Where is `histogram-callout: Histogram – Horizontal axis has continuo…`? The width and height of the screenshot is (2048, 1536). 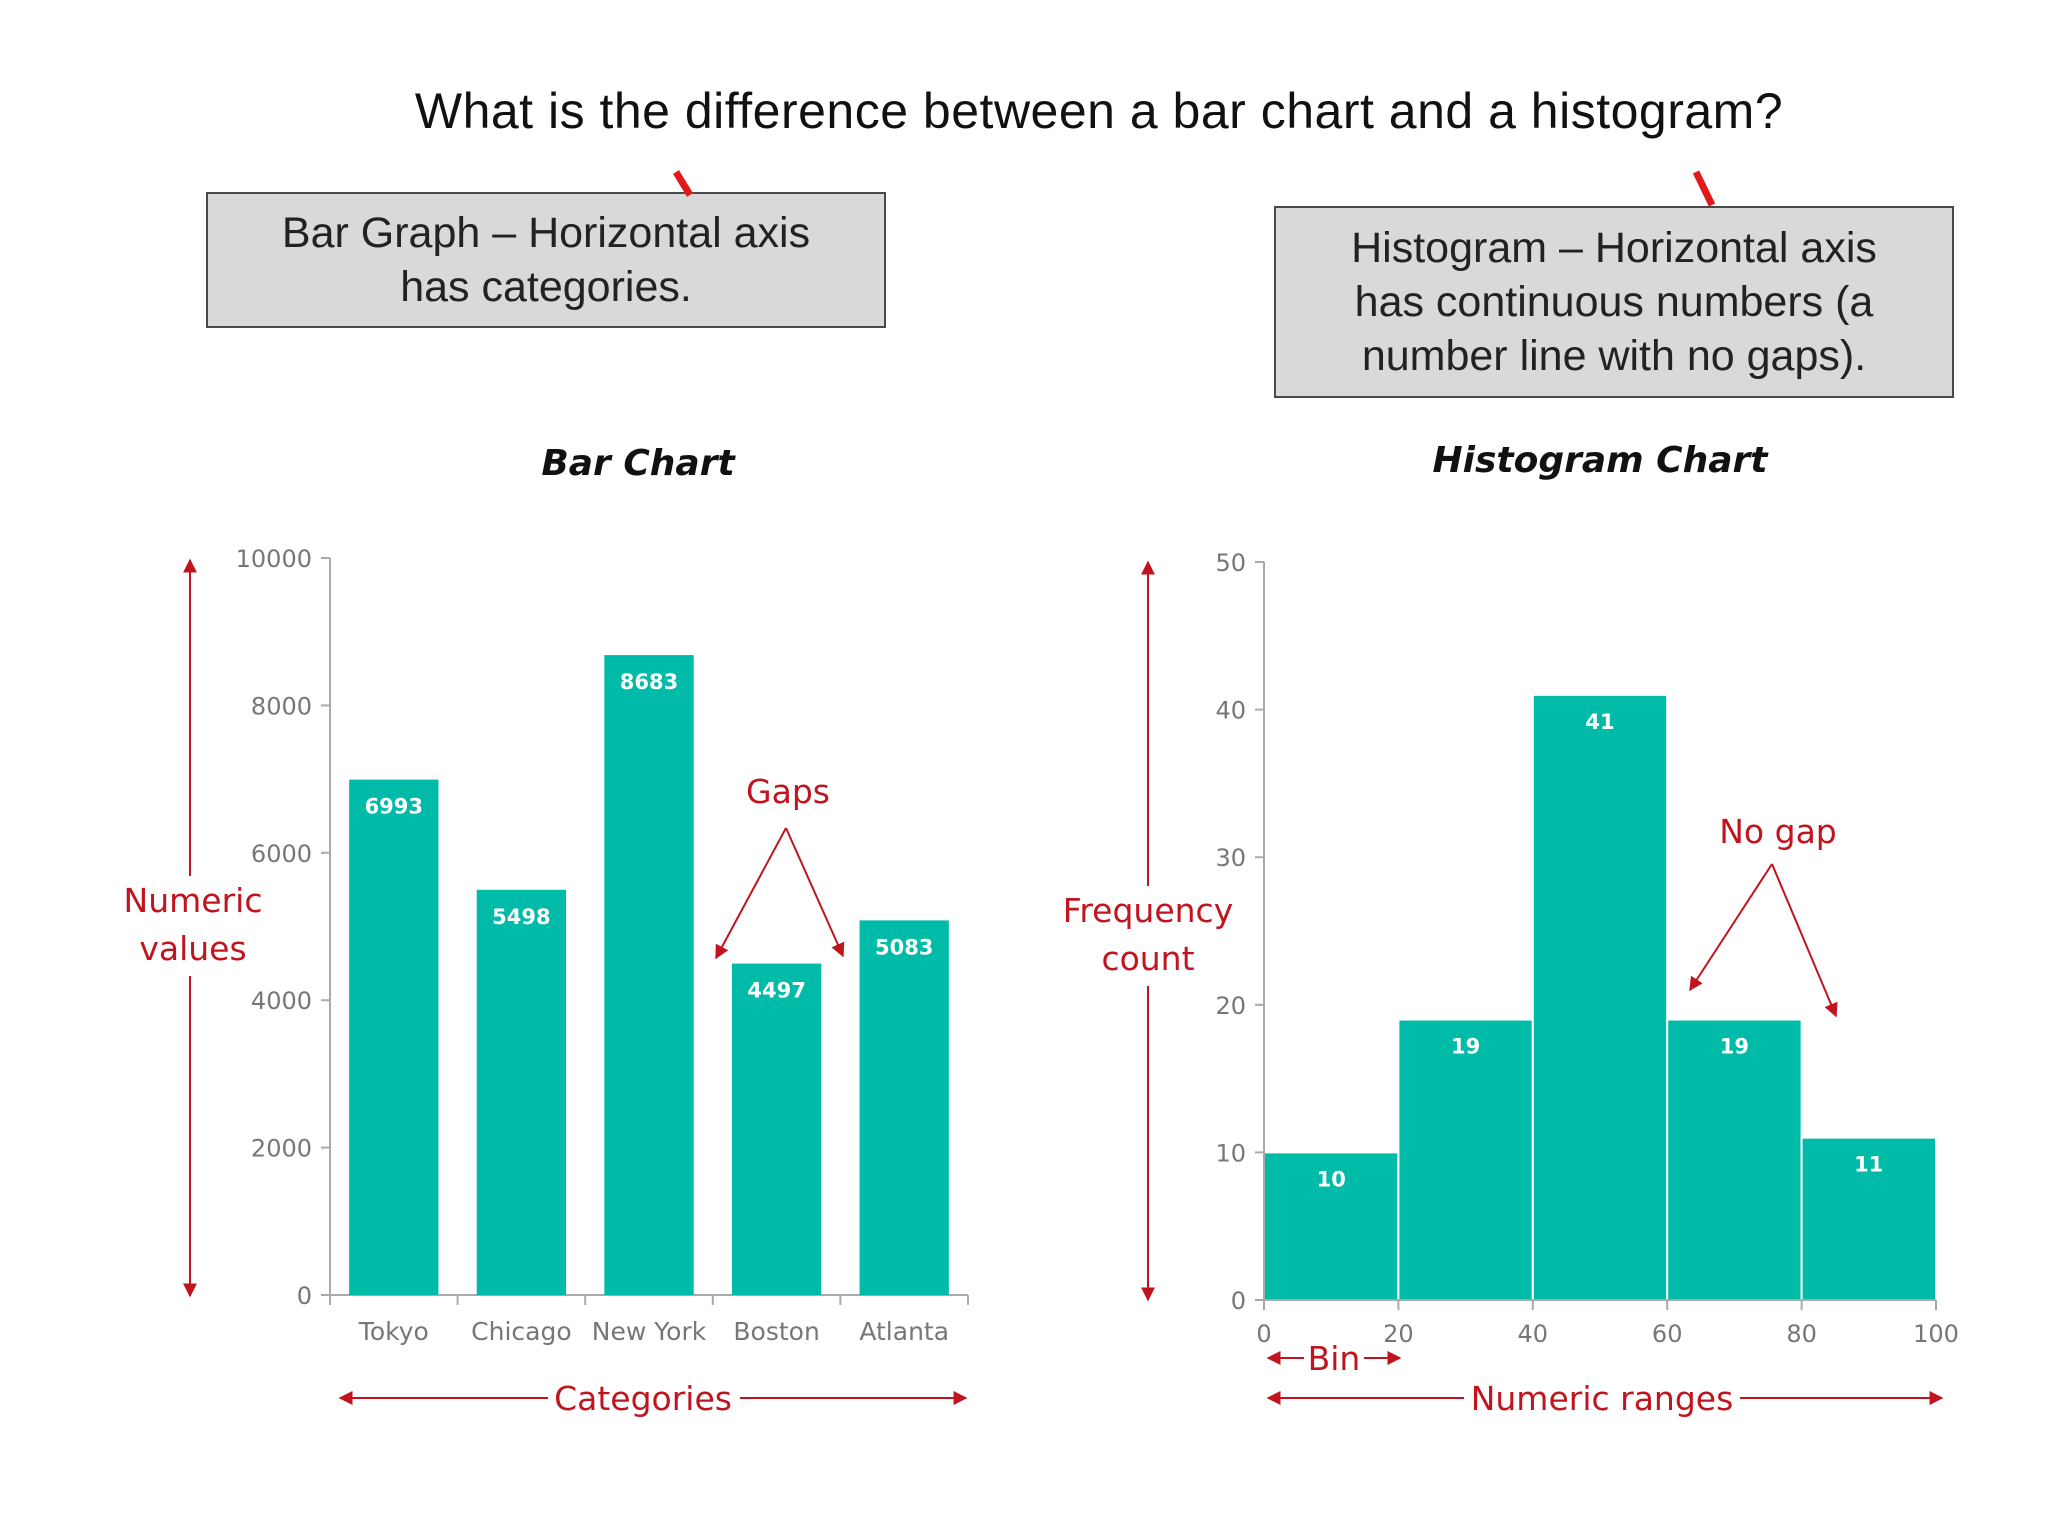
histogram-callout: Histogram – Horizontal axis has continuo… is located at coordinates (1614, 302).